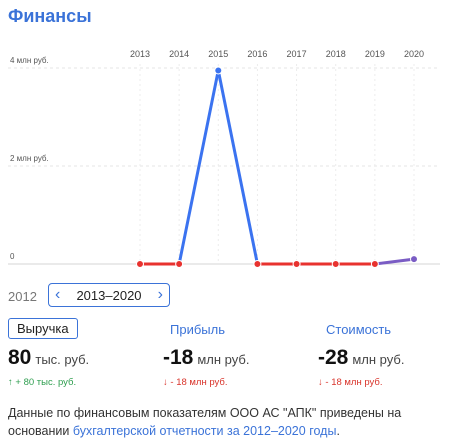  What do you see at coordinates (359, 329) in the screenshot?
I see `tab-value: Стоимость` at bounding box center [359, 329].